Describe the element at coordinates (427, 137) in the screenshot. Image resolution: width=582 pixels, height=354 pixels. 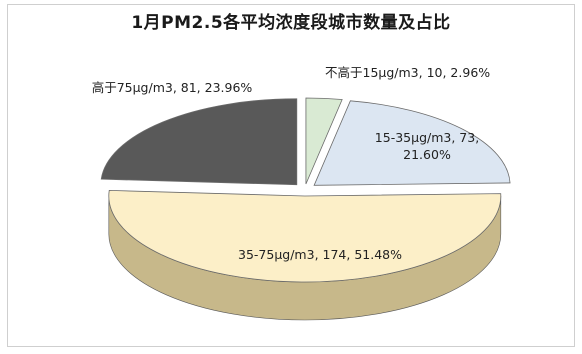
I see `data-label-15-35-line-1: 15-35μg/m3, 73,` at that location.